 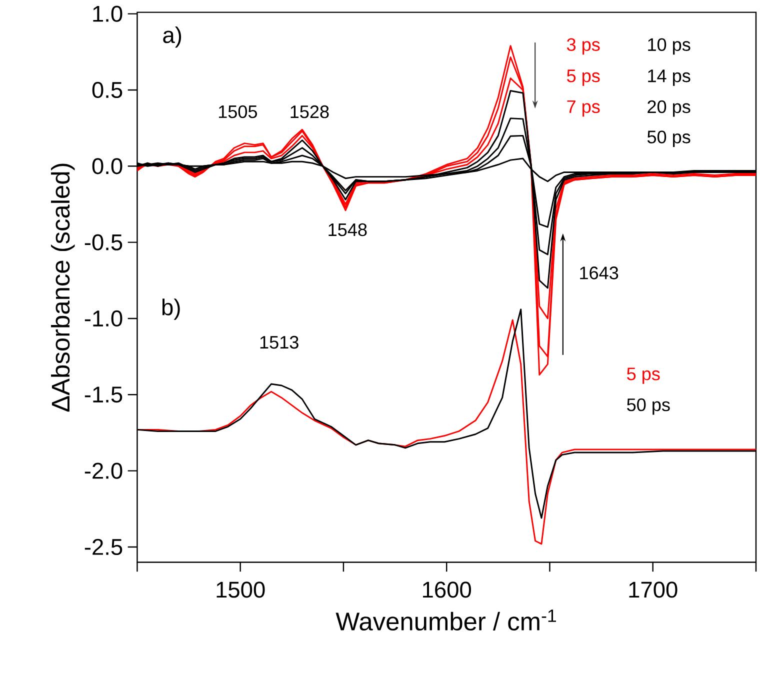 I want to click on y-axis-title: ΔAbsorbance (scaled), so click(x=63, y=288).